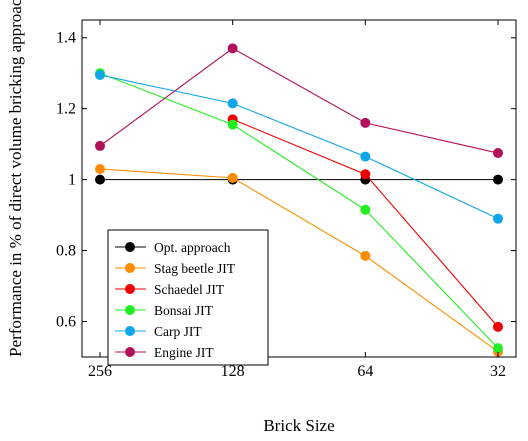 This screenshot has height=441, width=528. I want to click on x-tick-label-0: 256, so click(100, 371).